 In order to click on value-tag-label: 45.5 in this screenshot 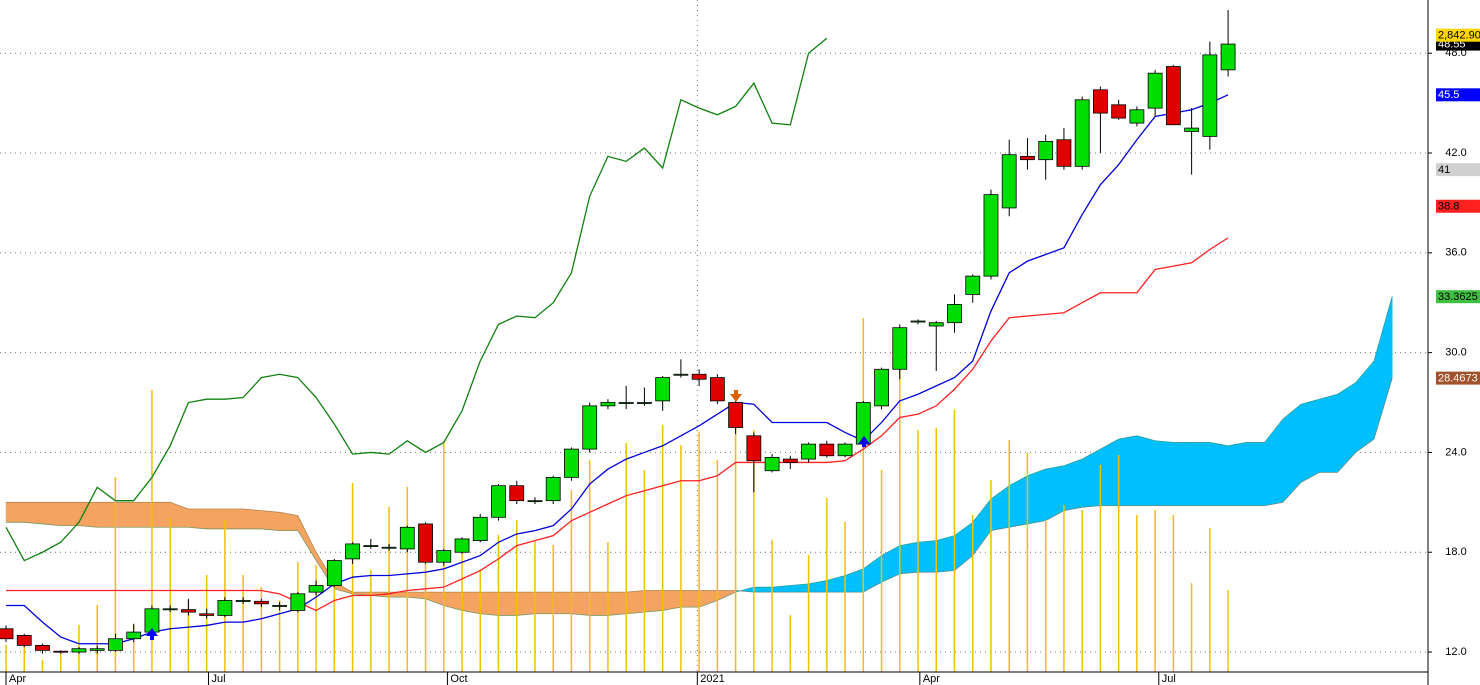, I will do `click(1448, 95)`.